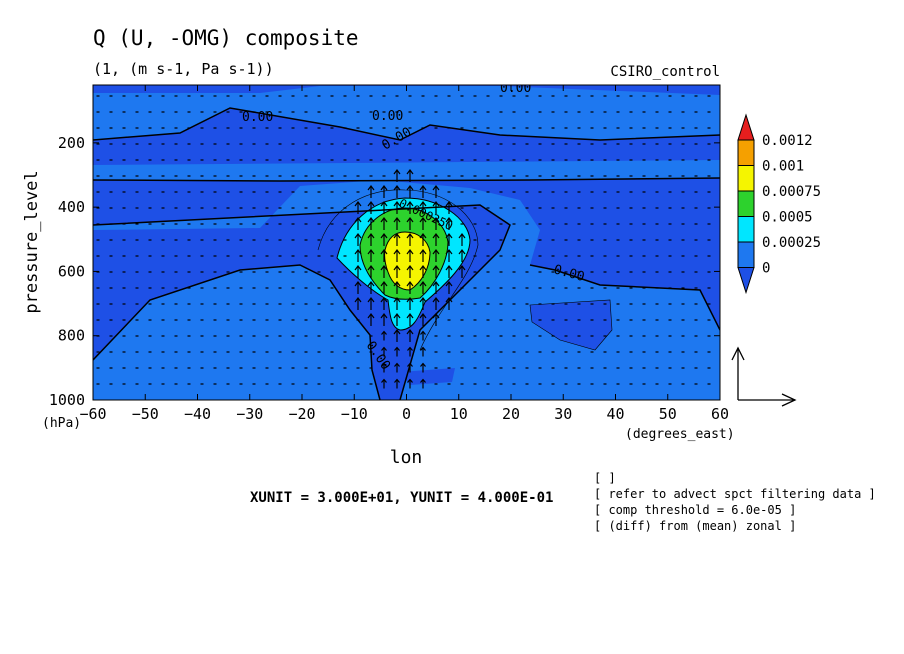 This screenshot has width=904, height=654. Describe the element at coordinates (406, 457) in the screenshot. I see `x-axis-label: lon` at that location.